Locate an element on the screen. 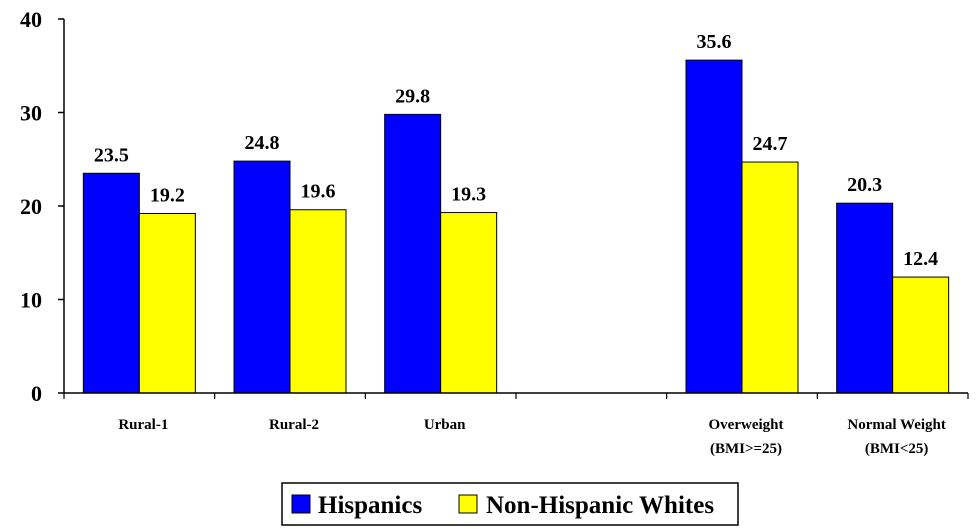 The height and width of the screenshot is (529, 978). data-label: 24.7 is located at coordinates (770, 144).